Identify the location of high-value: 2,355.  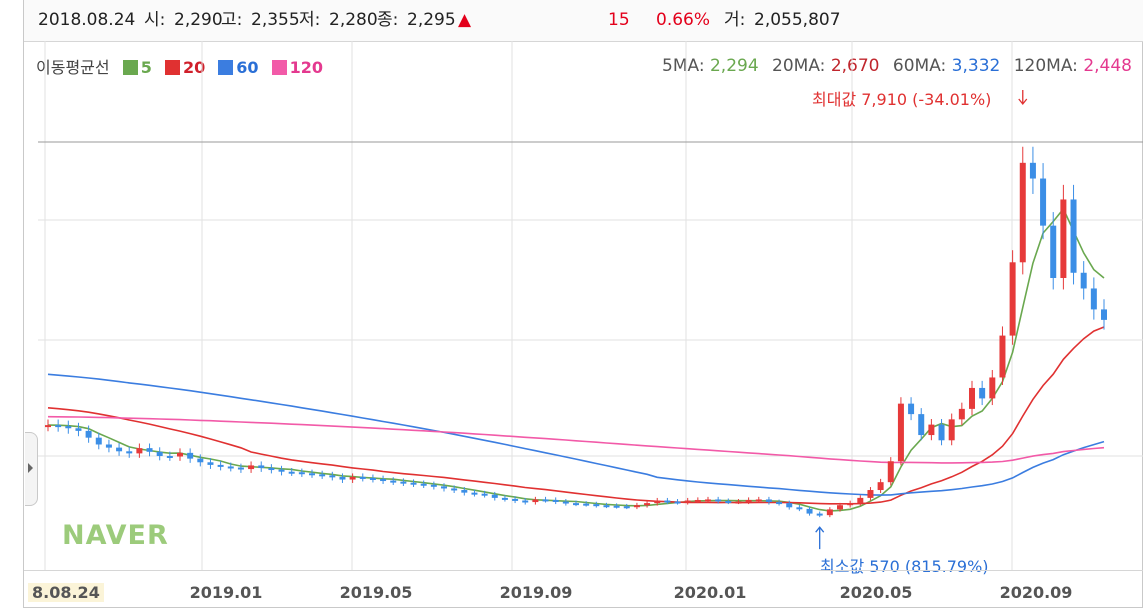
(275, 20).